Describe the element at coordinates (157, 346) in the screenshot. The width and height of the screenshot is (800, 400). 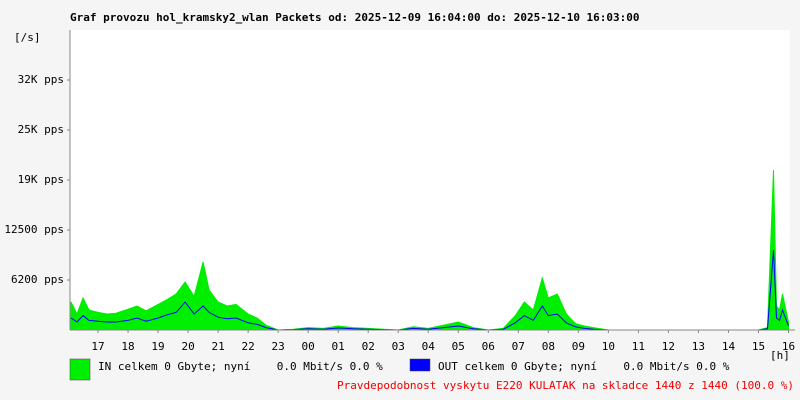
I see `x-tick-label: 19` at that location.